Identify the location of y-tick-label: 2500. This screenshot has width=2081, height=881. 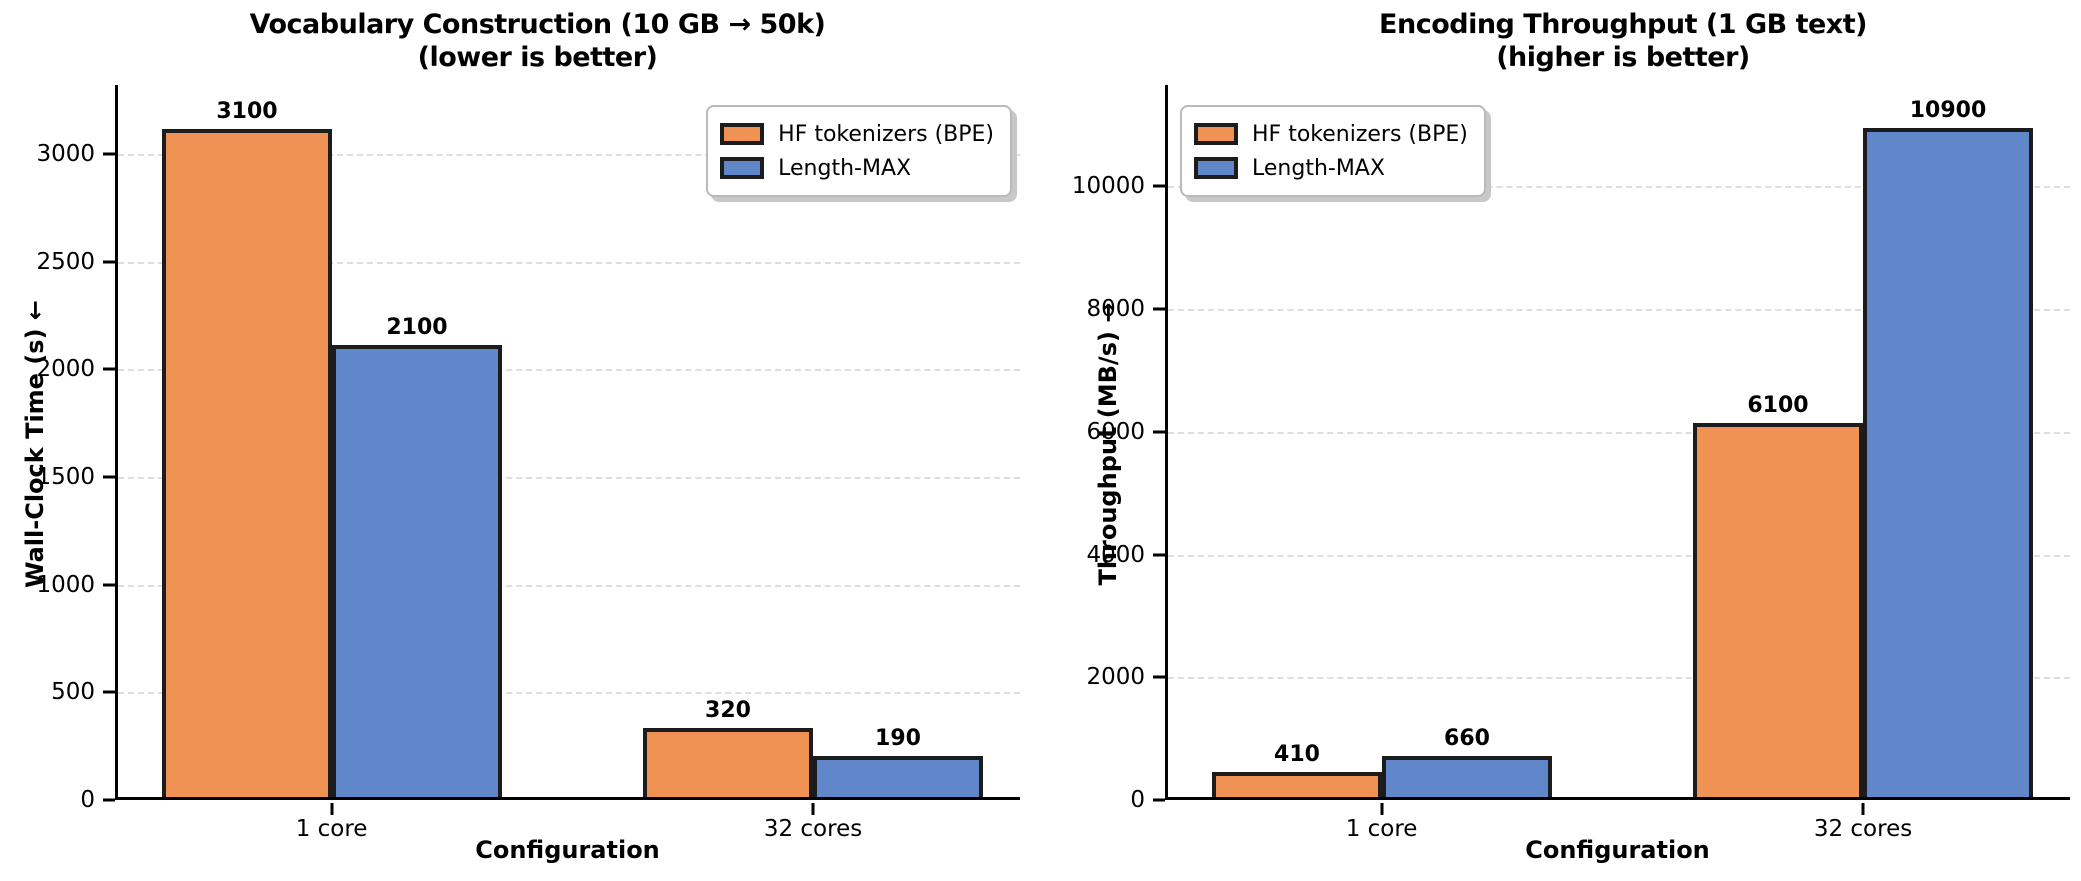
(65, 261).